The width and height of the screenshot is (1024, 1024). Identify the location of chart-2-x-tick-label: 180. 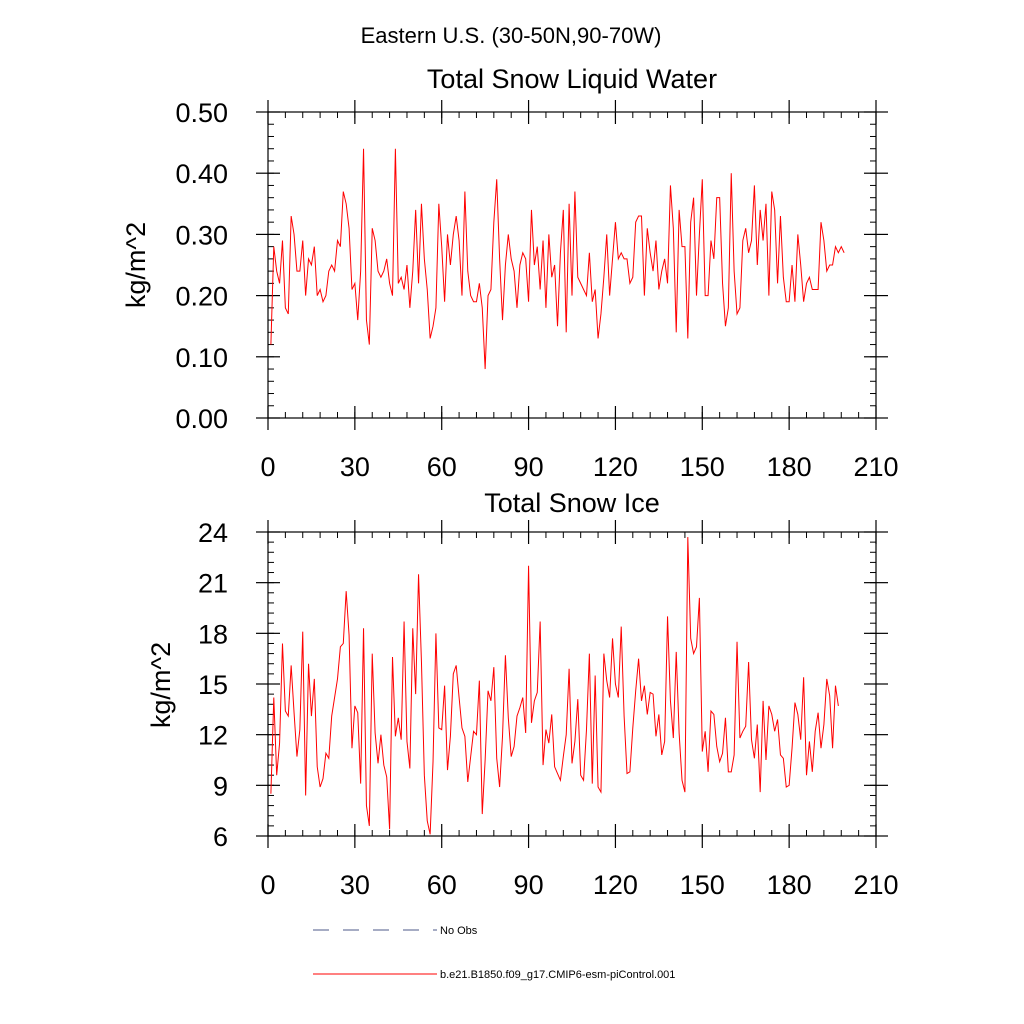
(789, 885).